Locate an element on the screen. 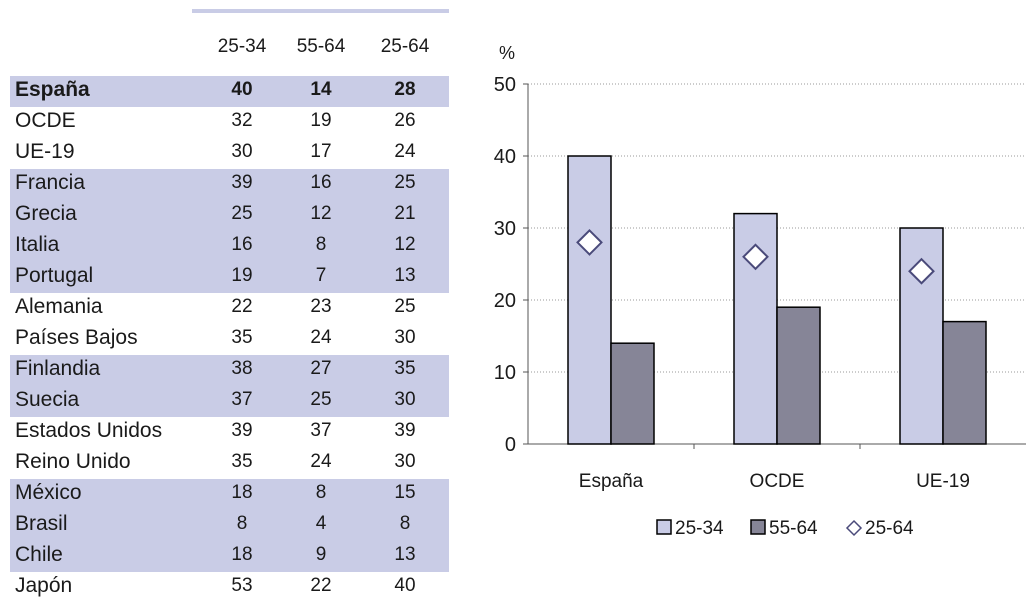  column-header-25-64: 25-64 is located at coordinates (405, 46).